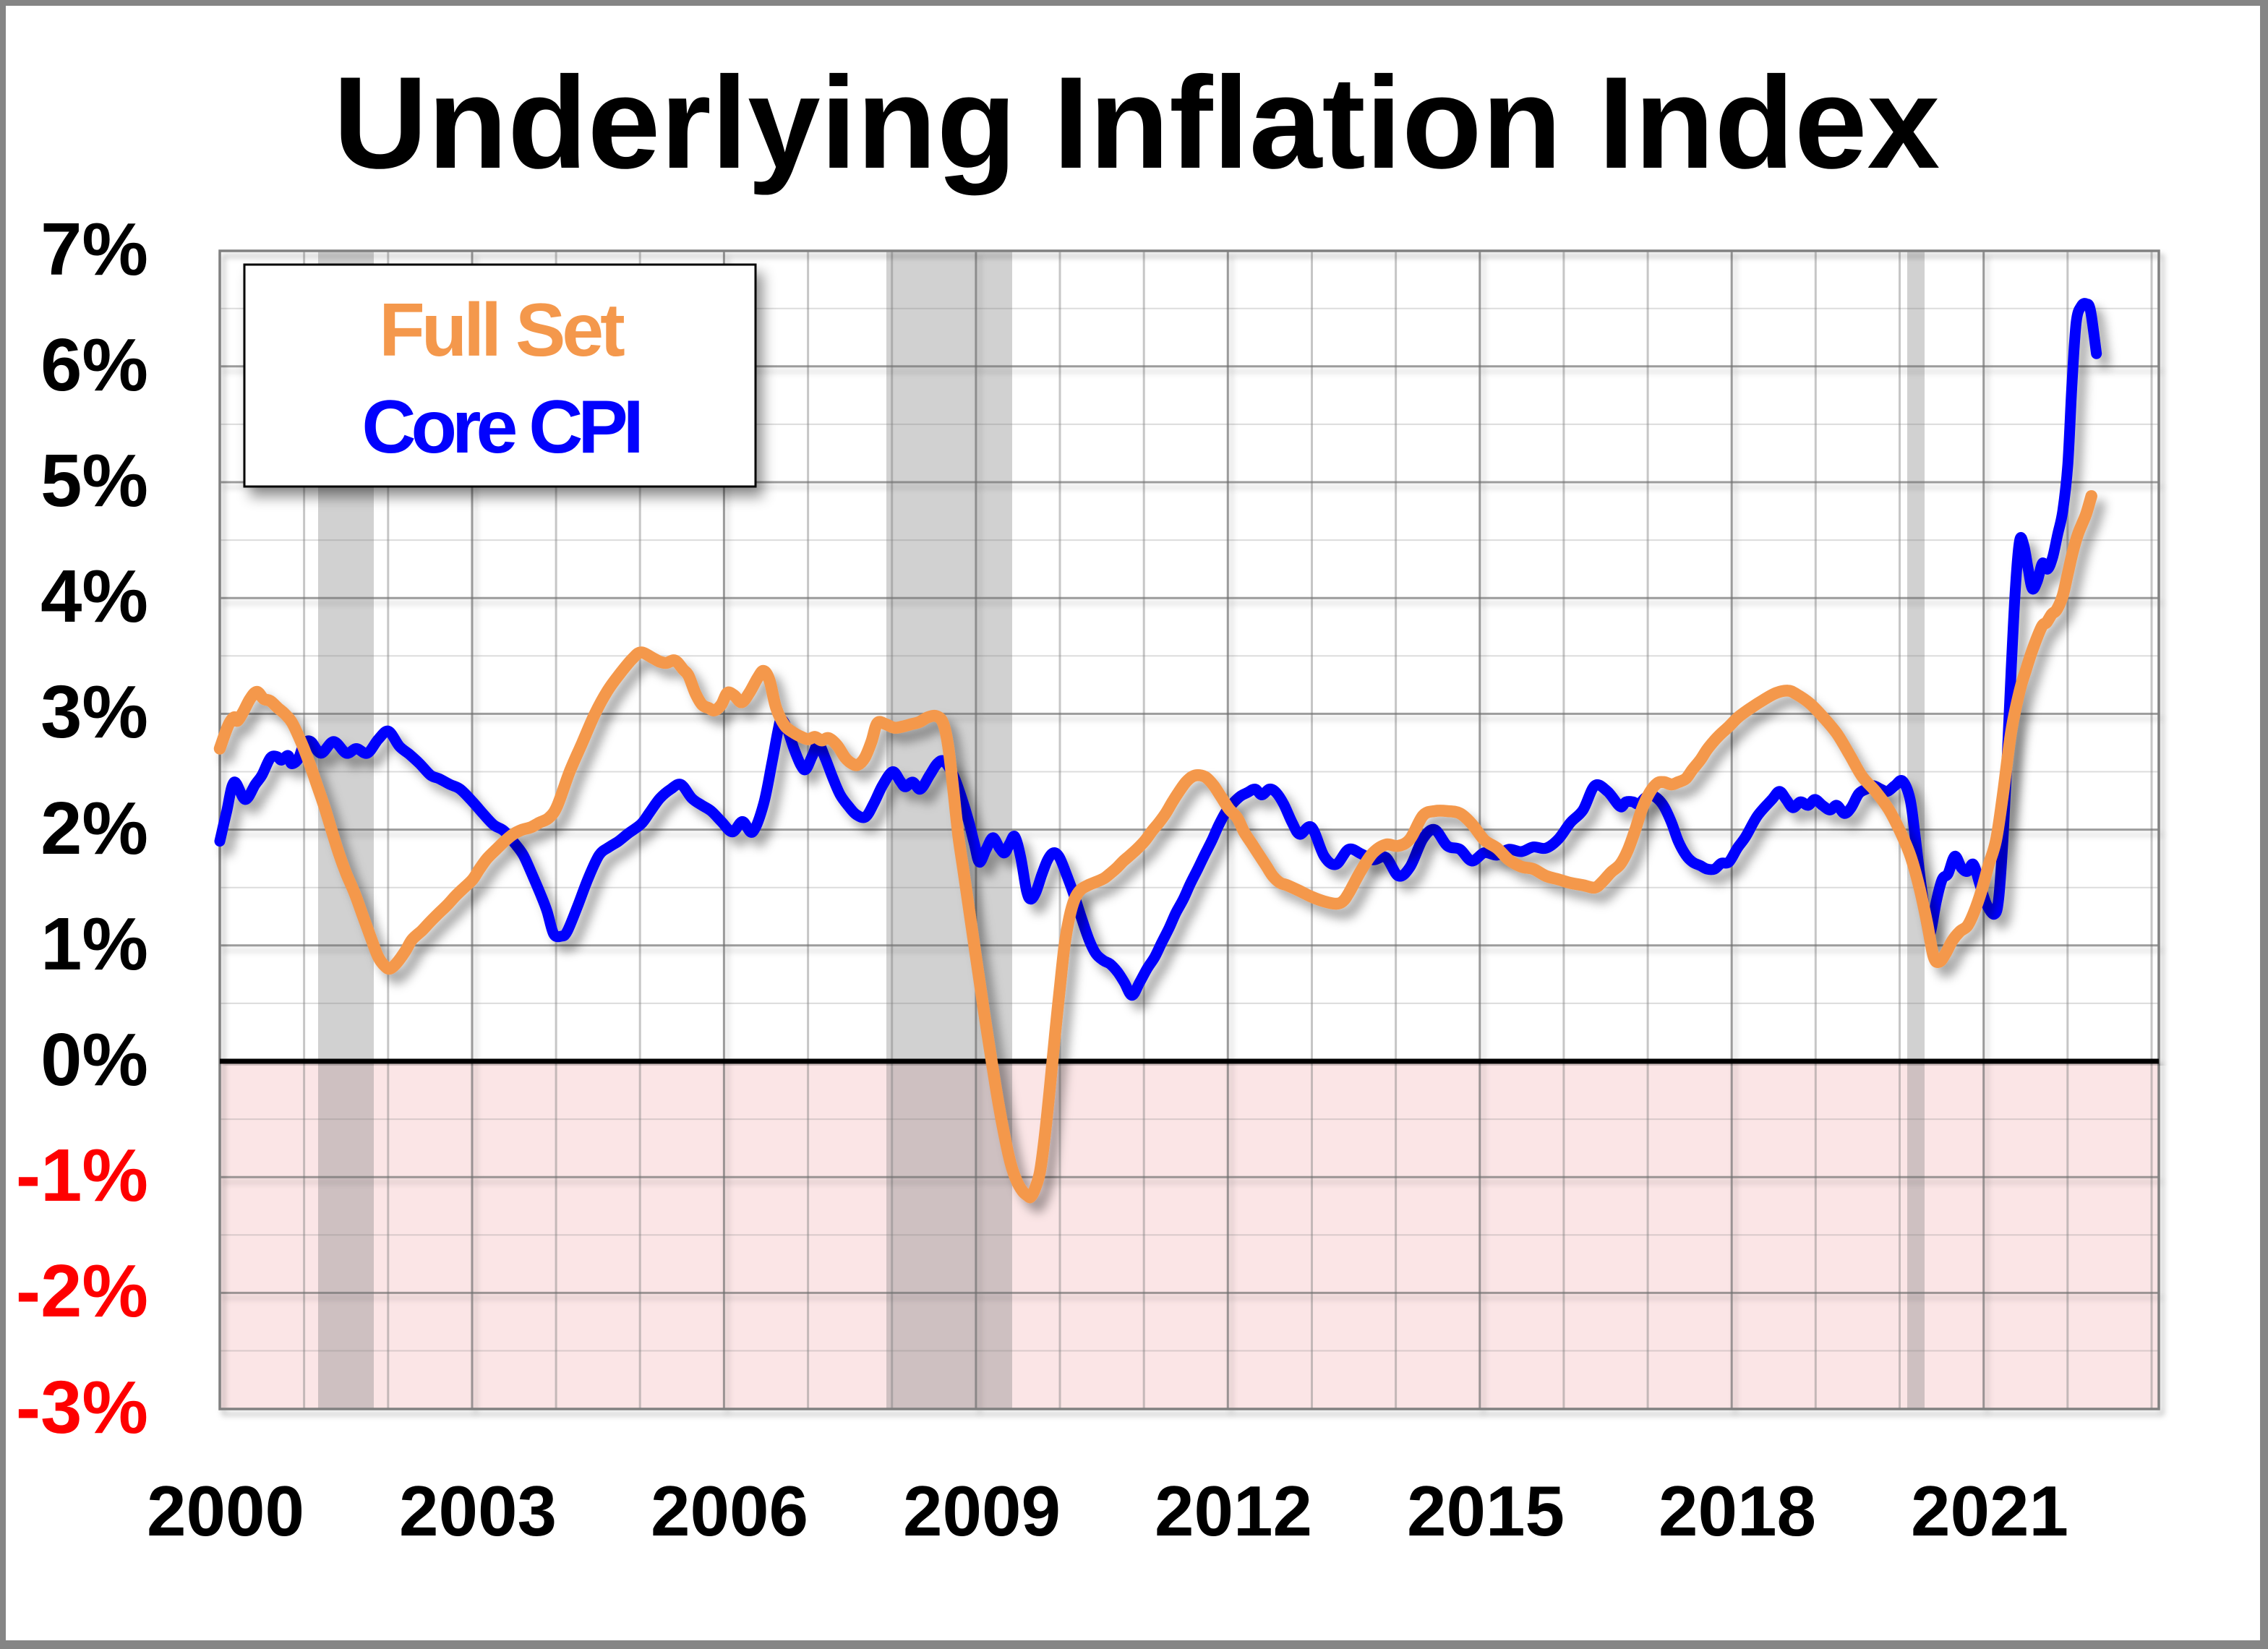 This screenshot has height=1649, width=2268. What do you see at coordinates (1233, 1511) in the screenshot?
I see `svg-text: 2012` at bounding box center [1233, 1511].